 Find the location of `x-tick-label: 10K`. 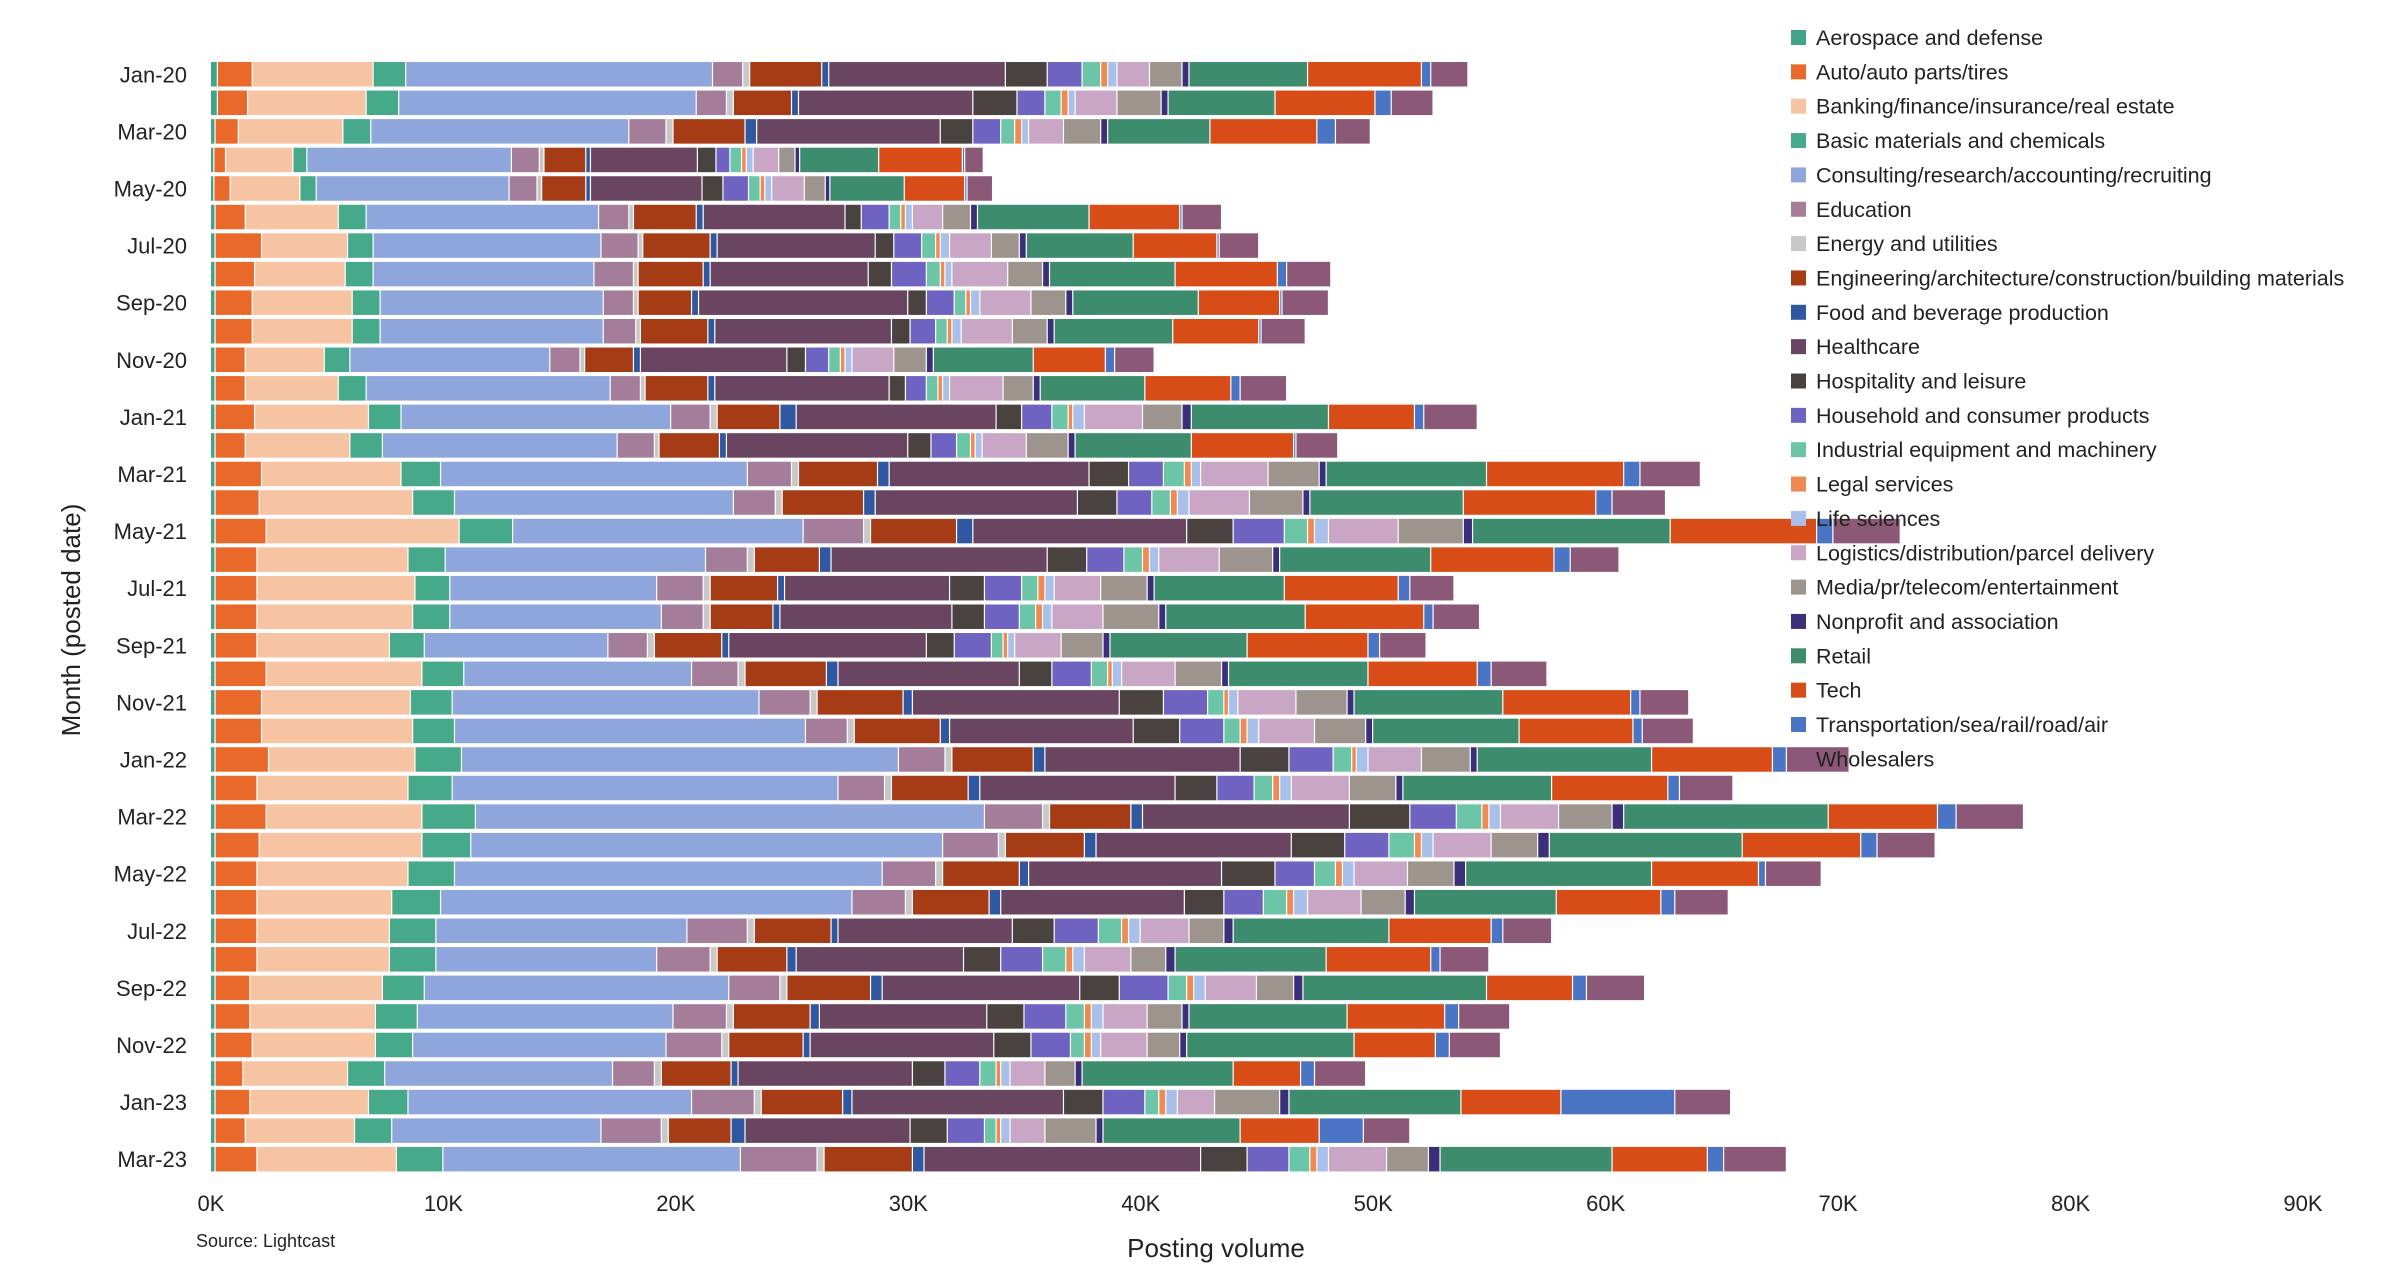

x-tick-label: 10K is located at coordinates (443, 1203).